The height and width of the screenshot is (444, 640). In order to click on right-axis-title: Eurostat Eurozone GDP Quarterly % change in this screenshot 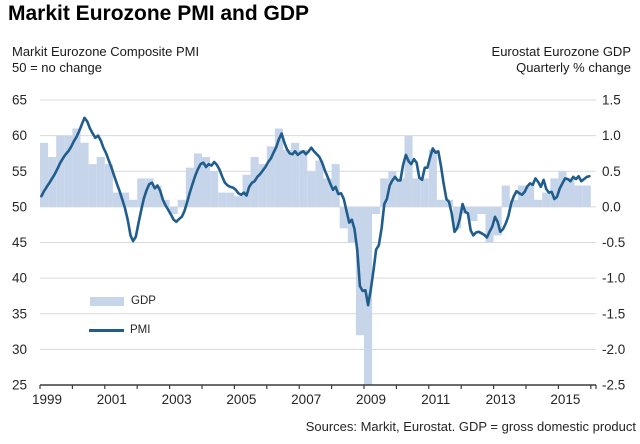, I will do `click(561, 60)`.